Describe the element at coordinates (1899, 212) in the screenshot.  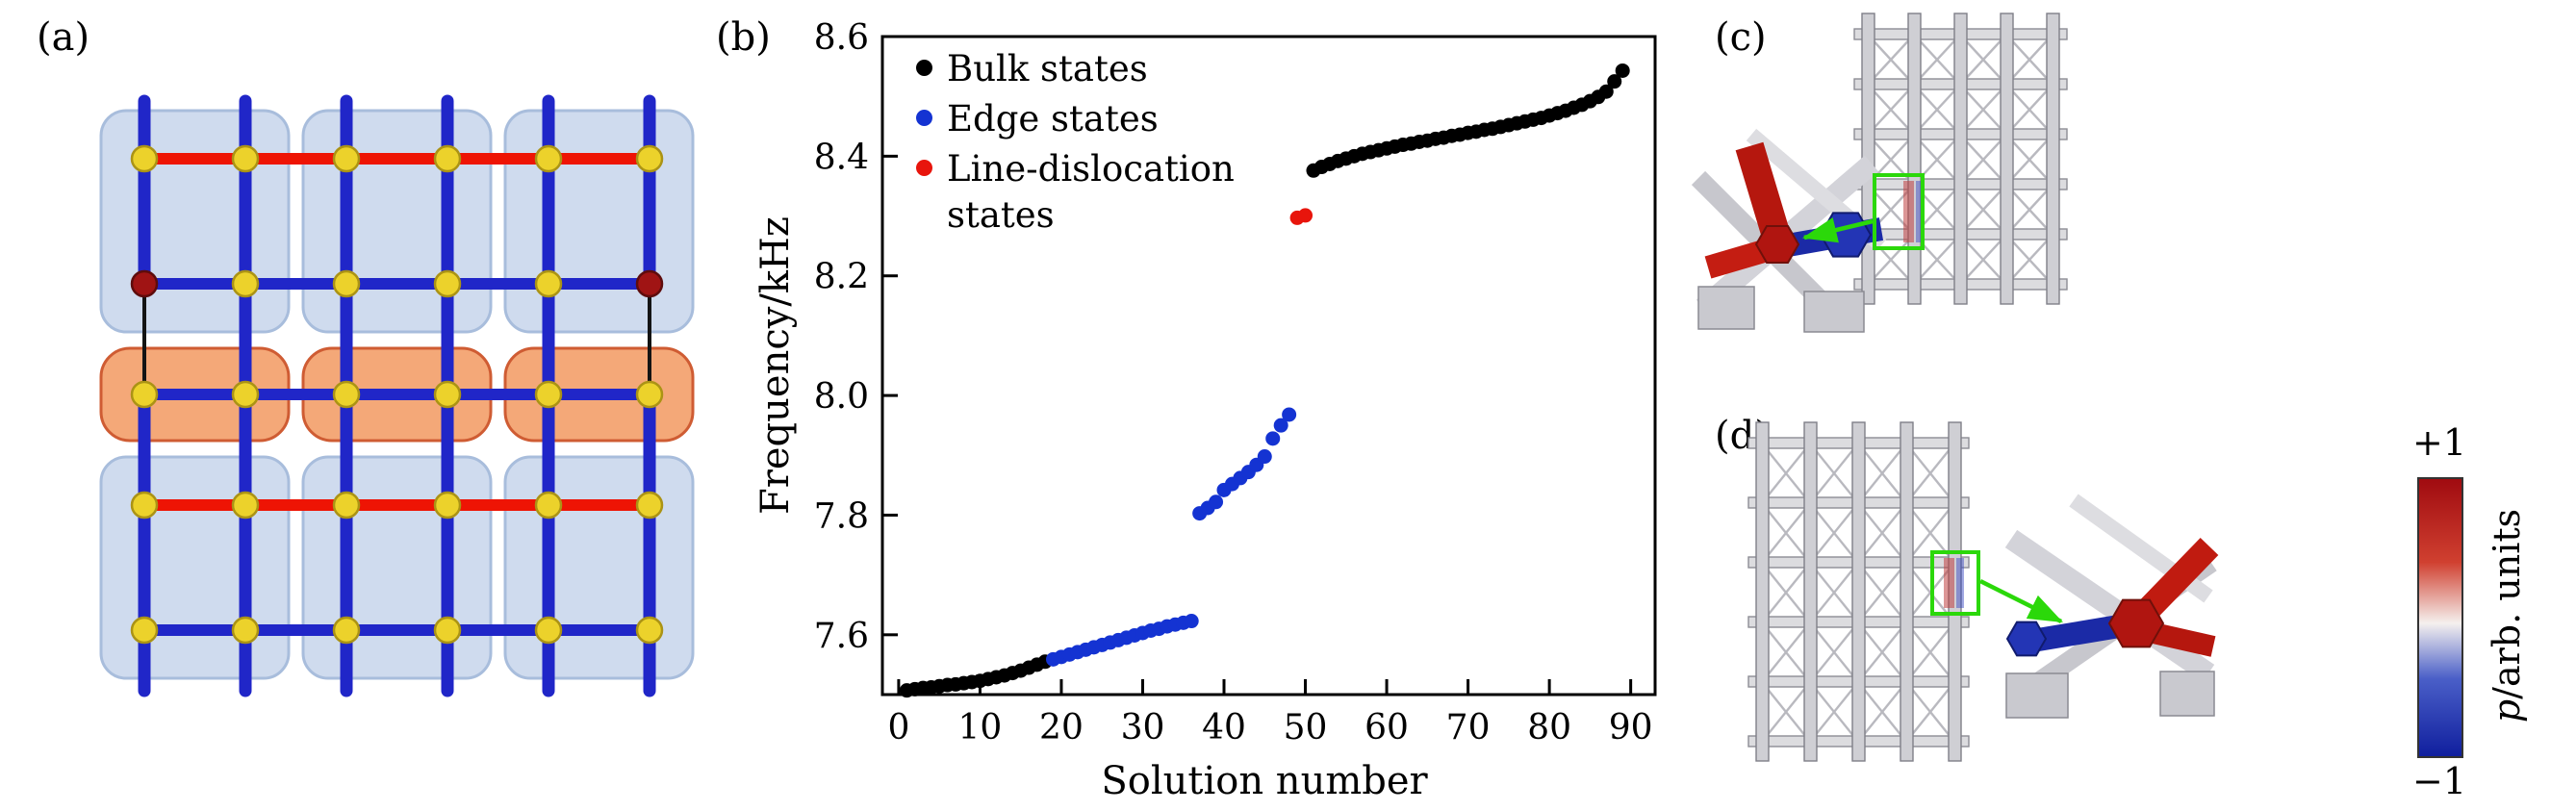
I see `highlight-box-c` at that location.